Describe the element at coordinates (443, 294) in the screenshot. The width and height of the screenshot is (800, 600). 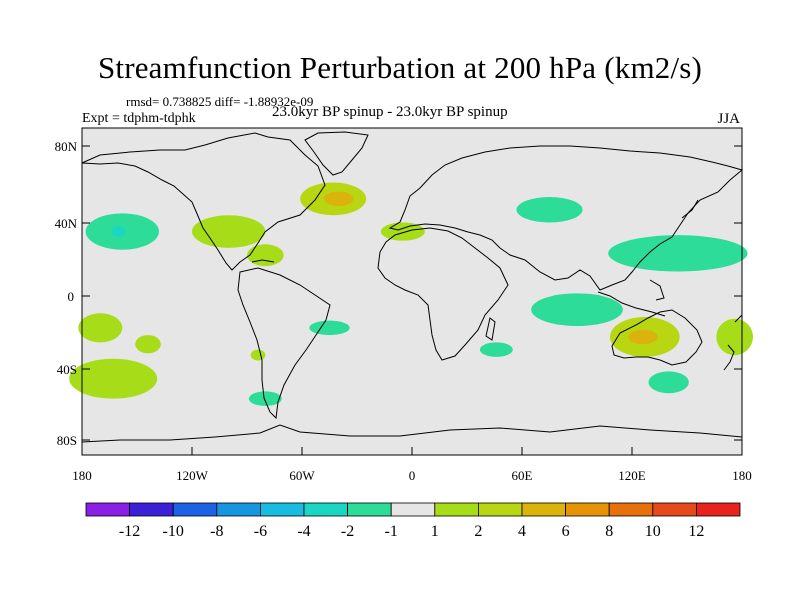
I see `coast-africa` at that location.